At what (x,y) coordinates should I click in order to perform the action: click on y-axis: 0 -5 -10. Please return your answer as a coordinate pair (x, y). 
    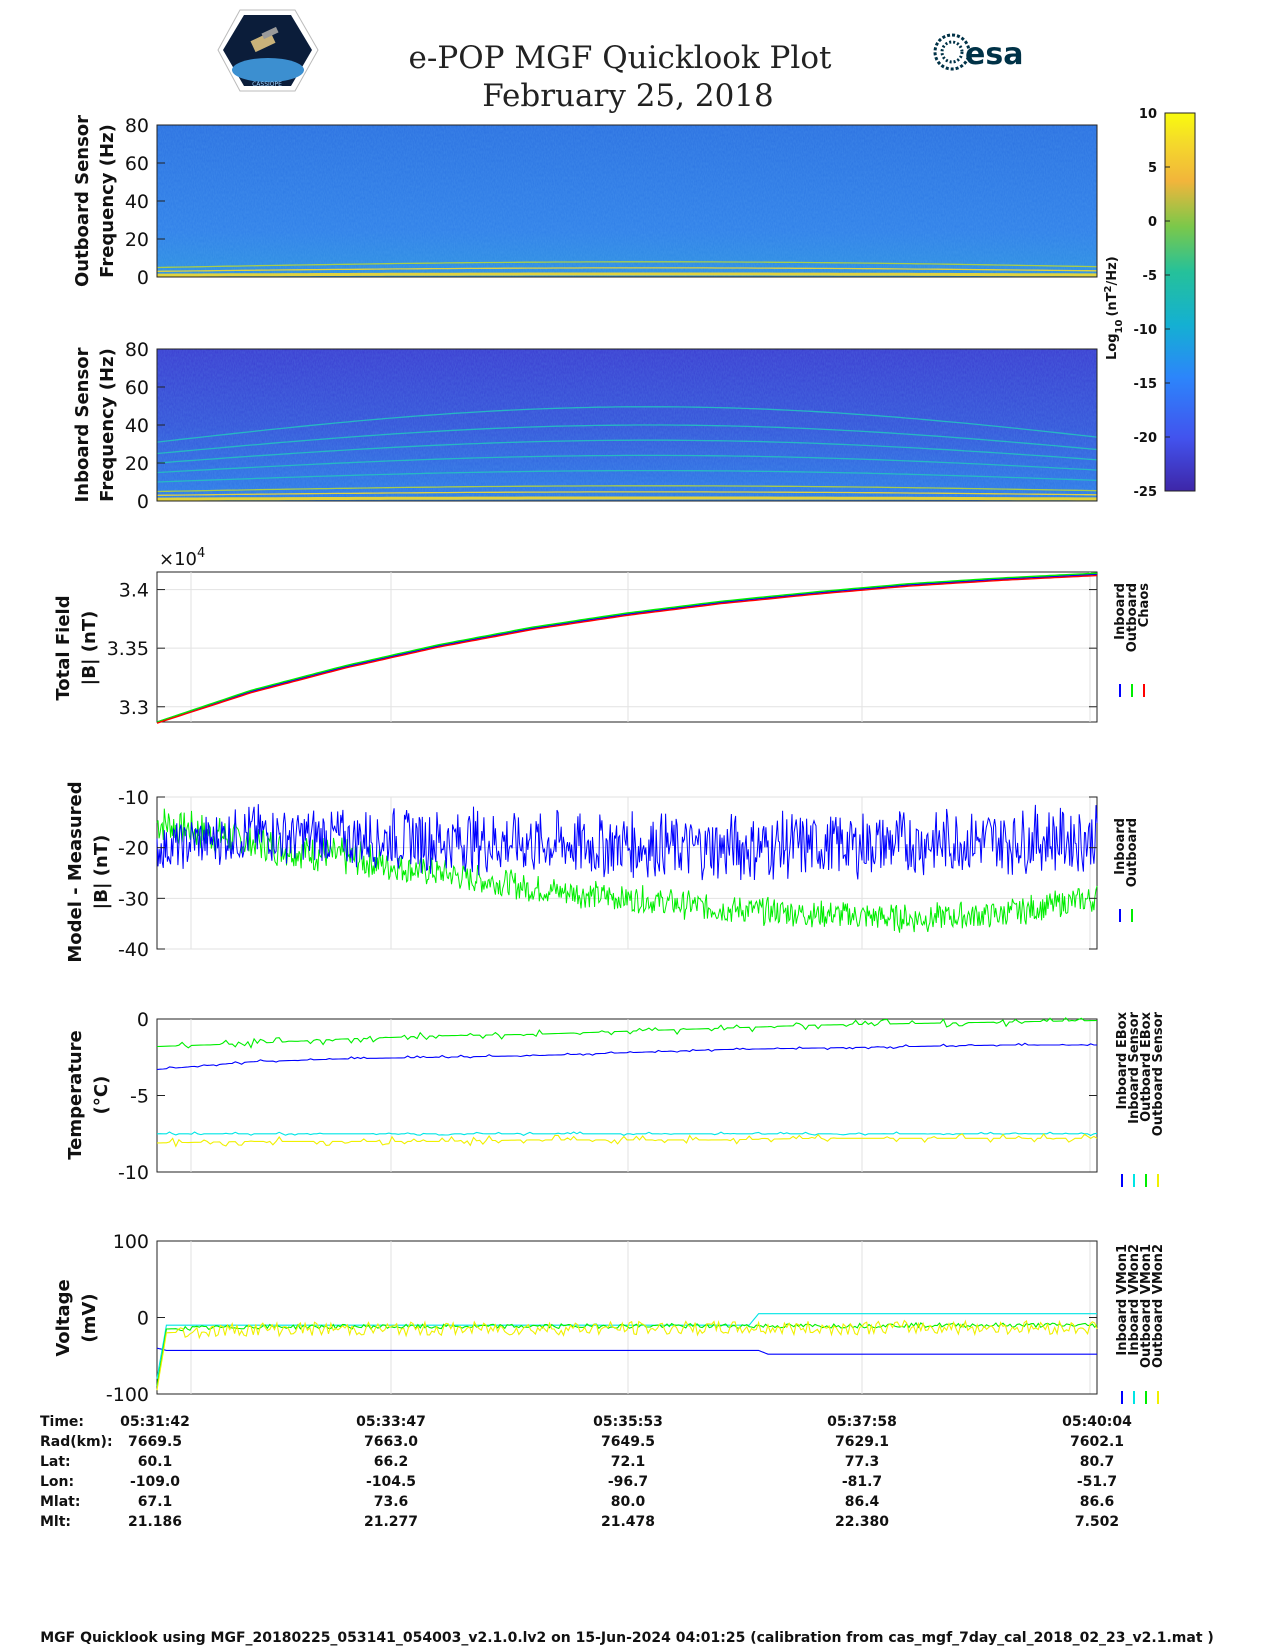
    Looking at the image, I should click on (607, 1096).